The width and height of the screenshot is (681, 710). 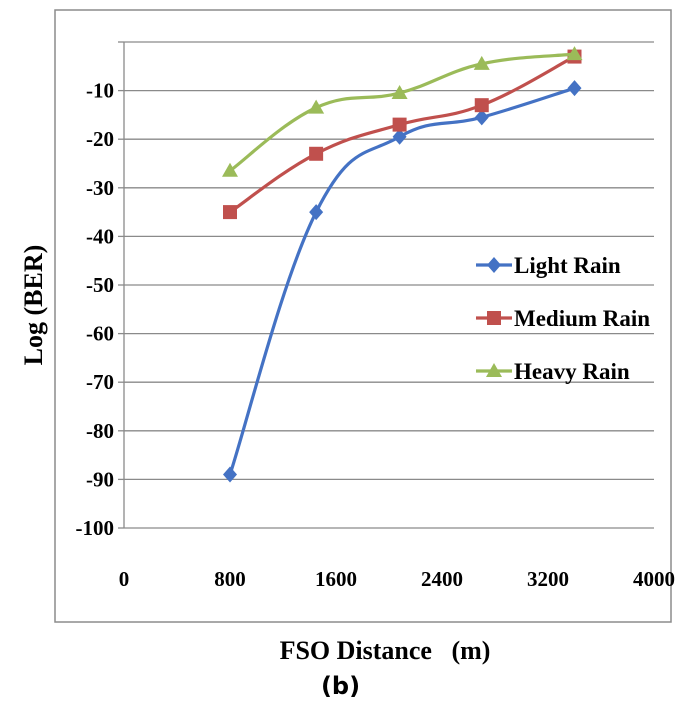 I want to click on y-tick-label: -50, so click(x=100, y=285).